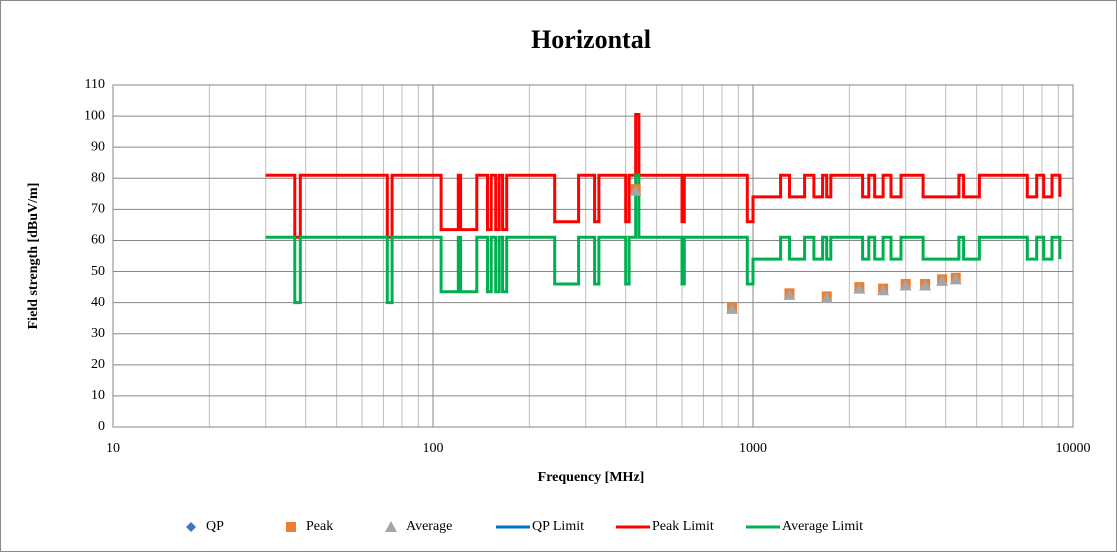 This screenshot has width=1117, height=552. I want to click on legend-item: Peak Limit, so click(665, 526).